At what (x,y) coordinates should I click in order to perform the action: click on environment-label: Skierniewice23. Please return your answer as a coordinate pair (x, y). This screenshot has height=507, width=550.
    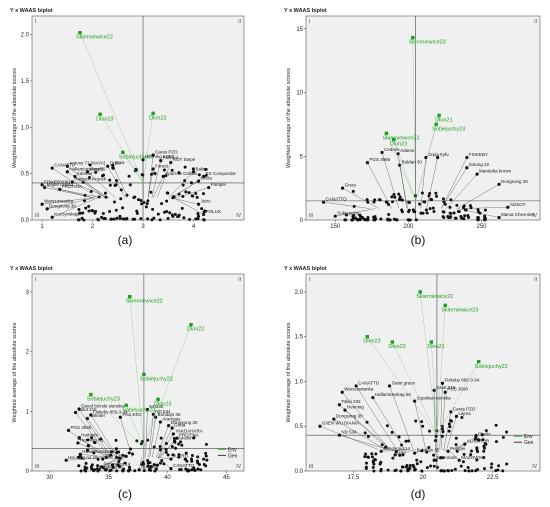
    Looking at the image, I should click on (459, 310).